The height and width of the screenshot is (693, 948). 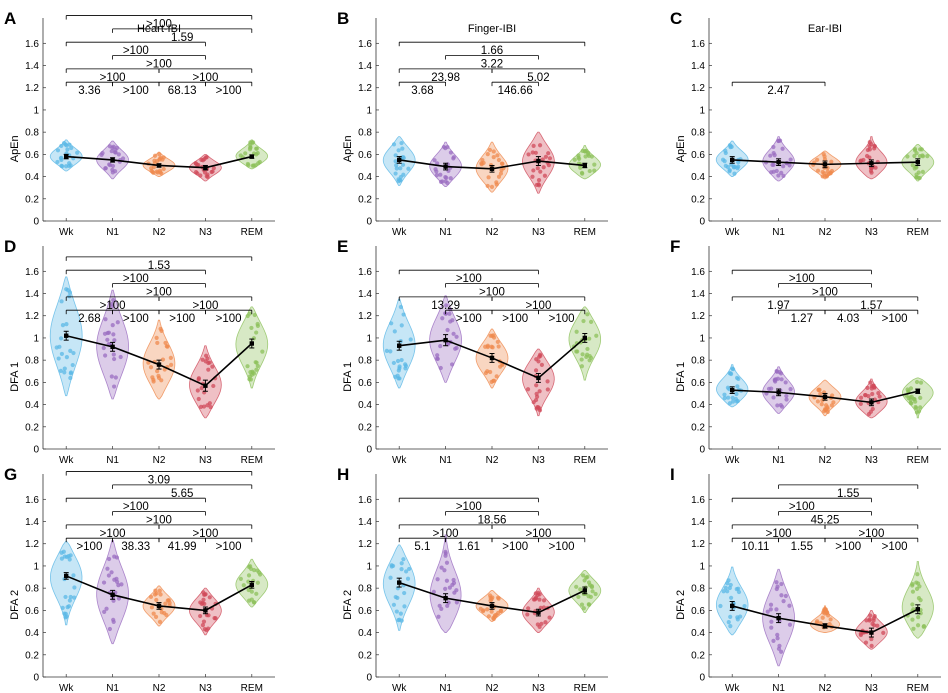 What do you see at coordinates (585, 460) in the screenshot?
I see `x-tick-label: REM` at bounding box center [585, 460].